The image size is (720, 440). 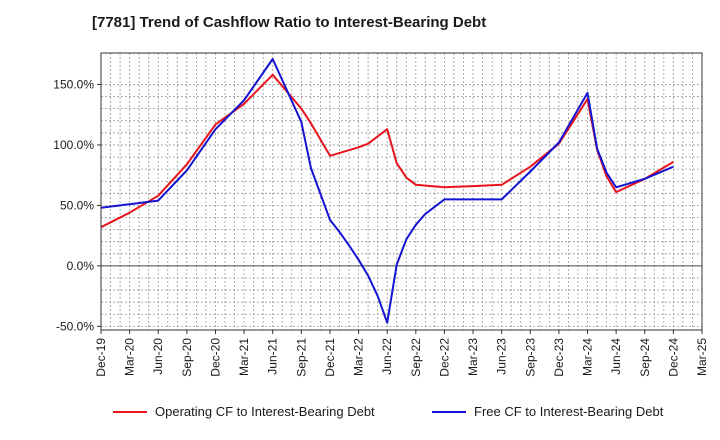 What do you see at coordinates (387, 356) in the screenshot?
I see `x-tick-label: Jun-22` at bounding box center [387, 356].